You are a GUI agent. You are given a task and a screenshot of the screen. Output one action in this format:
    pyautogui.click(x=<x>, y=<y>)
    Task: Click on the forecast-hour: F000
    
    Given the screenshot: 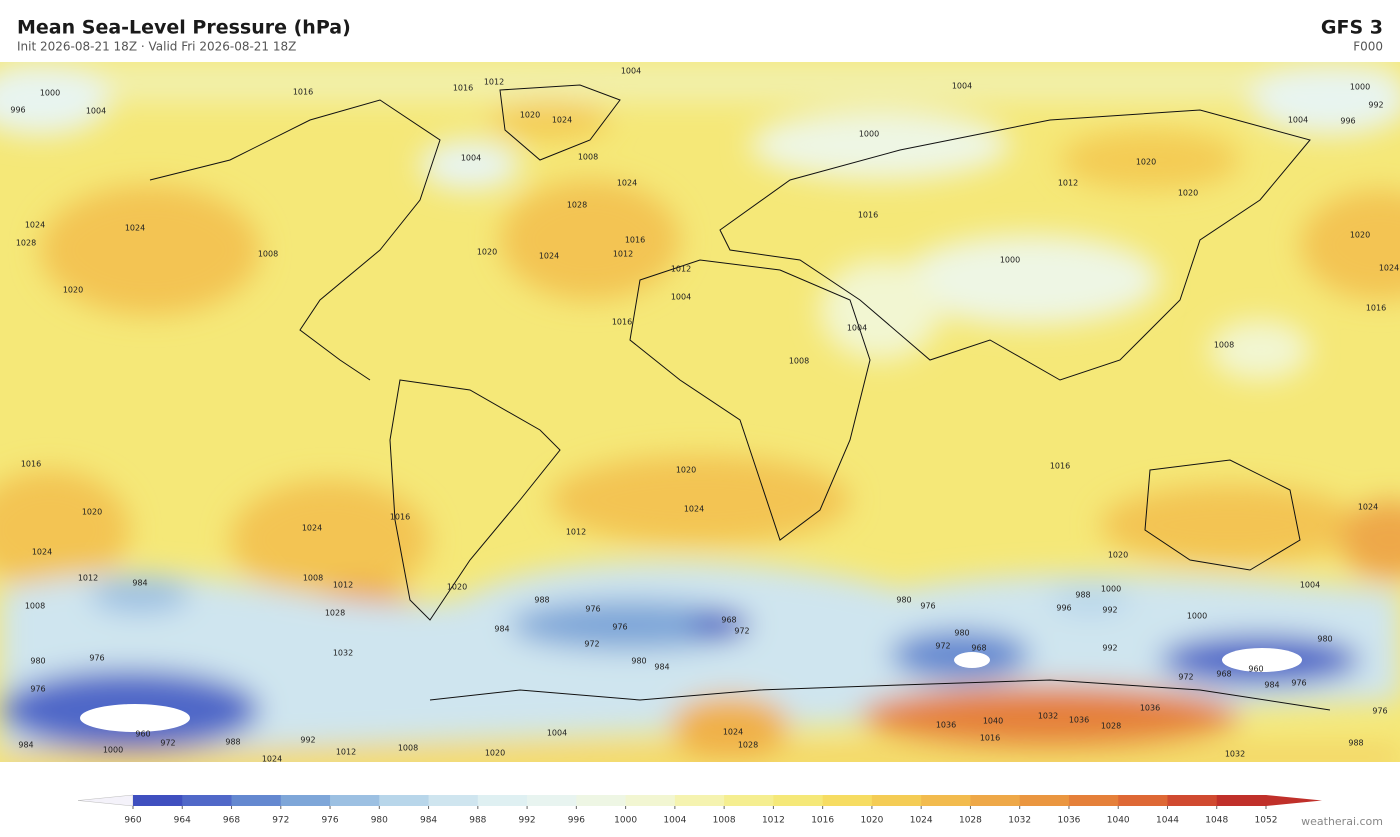 What is the action you would take?
    pyautogui.click(x=1368, y=47)
    